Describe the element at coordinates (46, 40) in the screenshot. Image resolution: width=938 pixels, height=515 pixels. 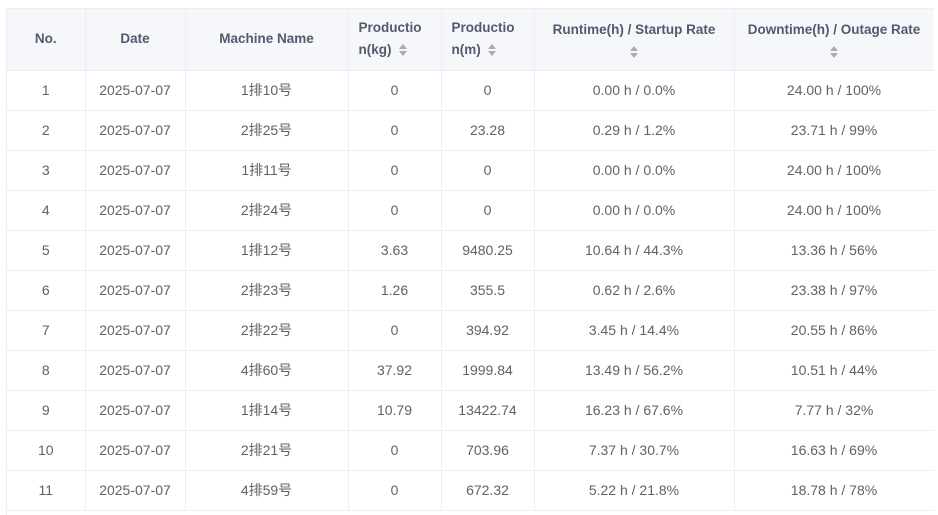
I see `header-no: No.` at that location.